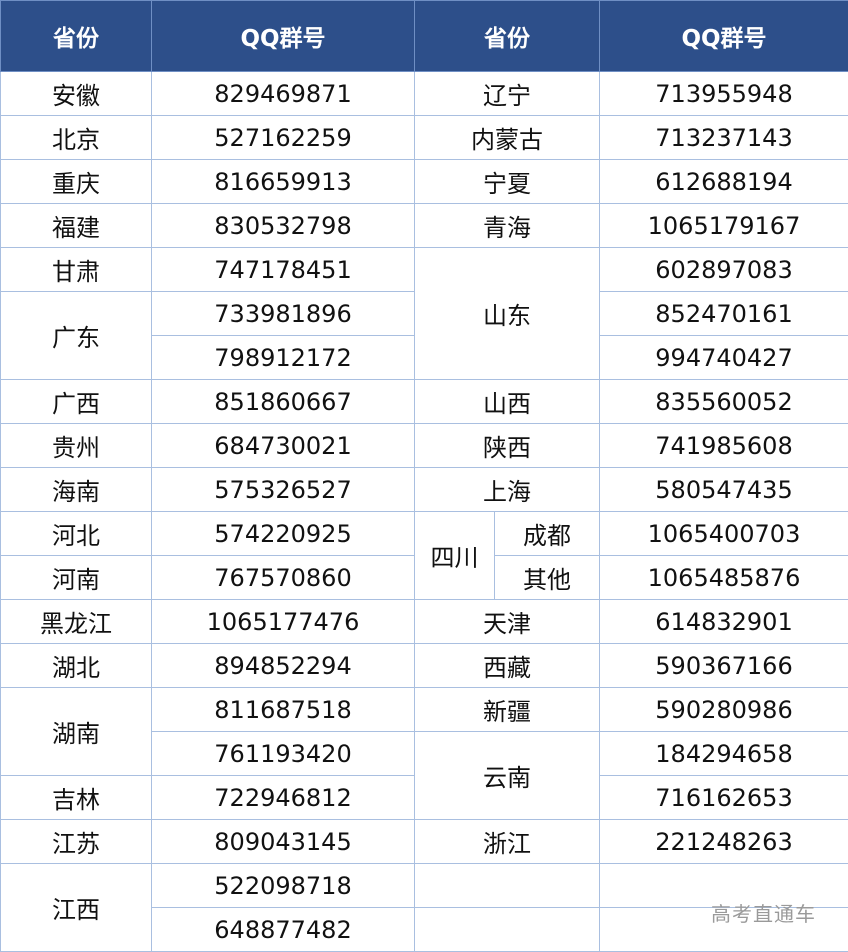 The height and width of the screenshot is (952, 848). I want to click on province-cell: 辽宁, so click(507, 93).